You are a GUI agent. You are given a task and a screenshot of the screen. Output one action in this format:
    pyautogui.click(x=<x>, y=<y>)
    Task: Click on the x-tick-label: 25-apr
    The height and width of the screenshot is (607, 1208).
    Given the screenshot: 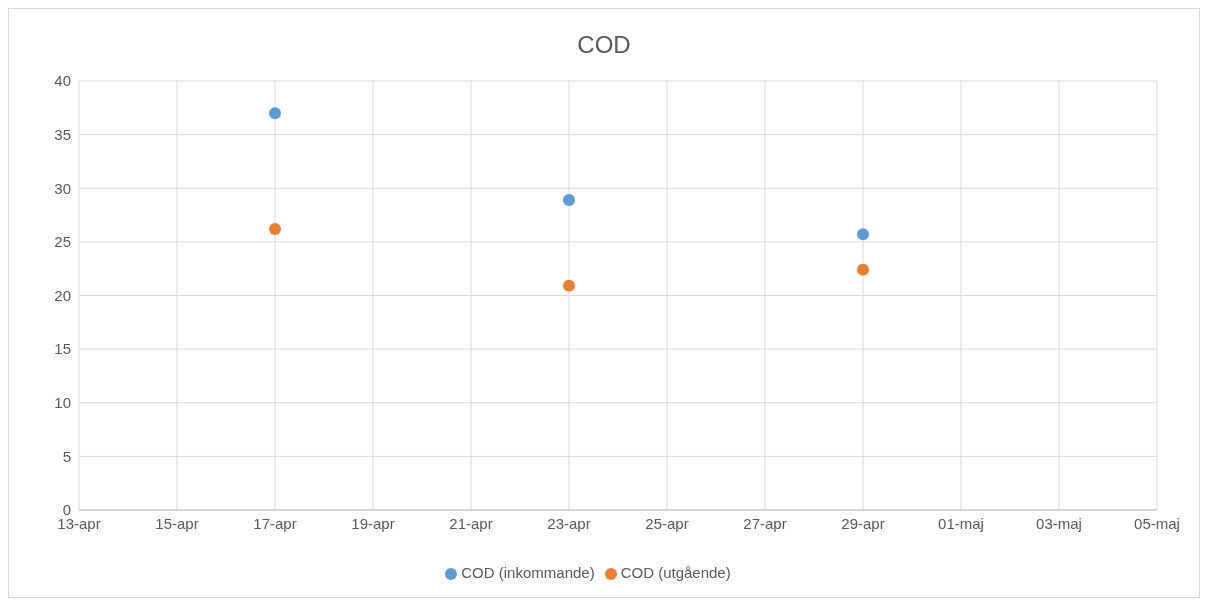 What is the action you would take?
    pyautogui.click(x=667, y=523)
    